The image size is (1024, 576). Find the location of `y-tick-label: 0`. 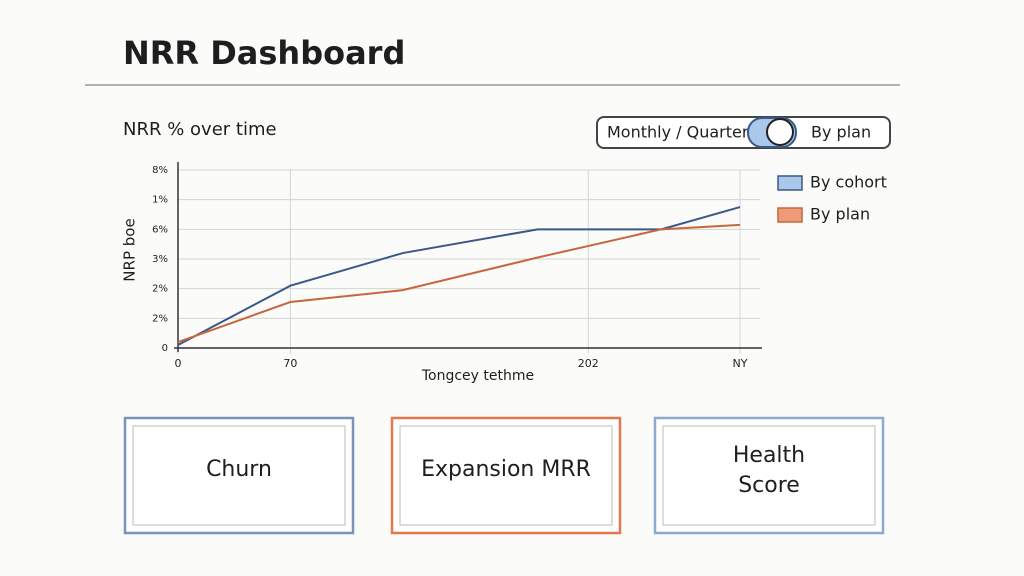

y-tick-label: 0 is located at coordinates (165, 348).